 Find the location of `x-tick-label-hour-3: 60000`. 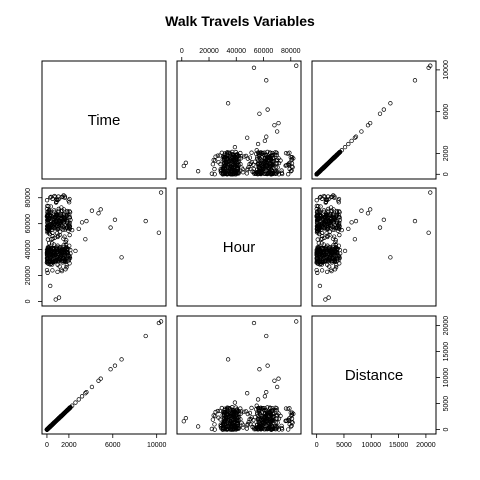

x-tick-label-hour-3: 60000 is located at coordinates (264, 51).